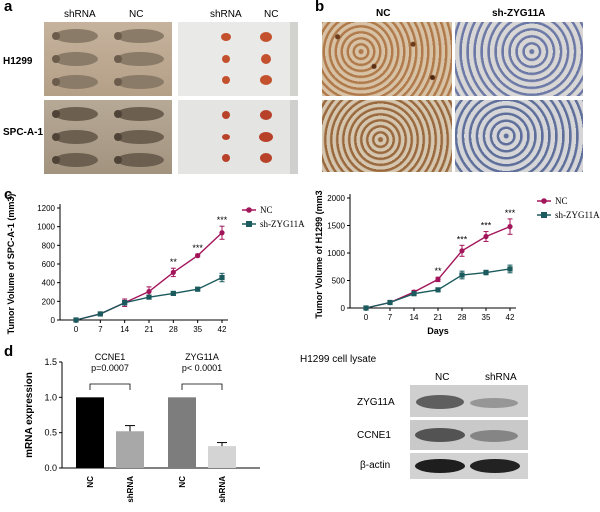 This screenshot has width=600, height=512. Describe the element at coordinates (249, 224) in the screenshot. I see `legend-sh-marker` at that location.